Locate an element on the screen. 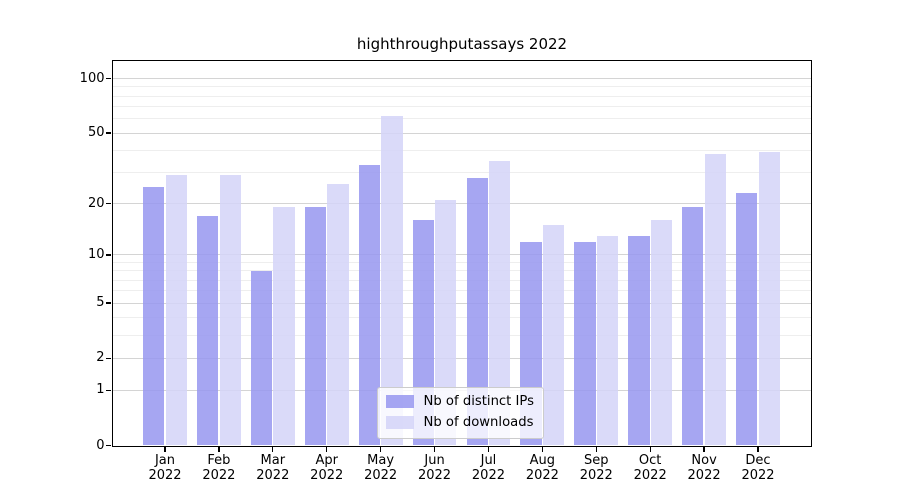 Image resolution: width=900 pixels, height=500 pixels. x-tick-label: Mar 2022 is located at coordinates (273, 468).